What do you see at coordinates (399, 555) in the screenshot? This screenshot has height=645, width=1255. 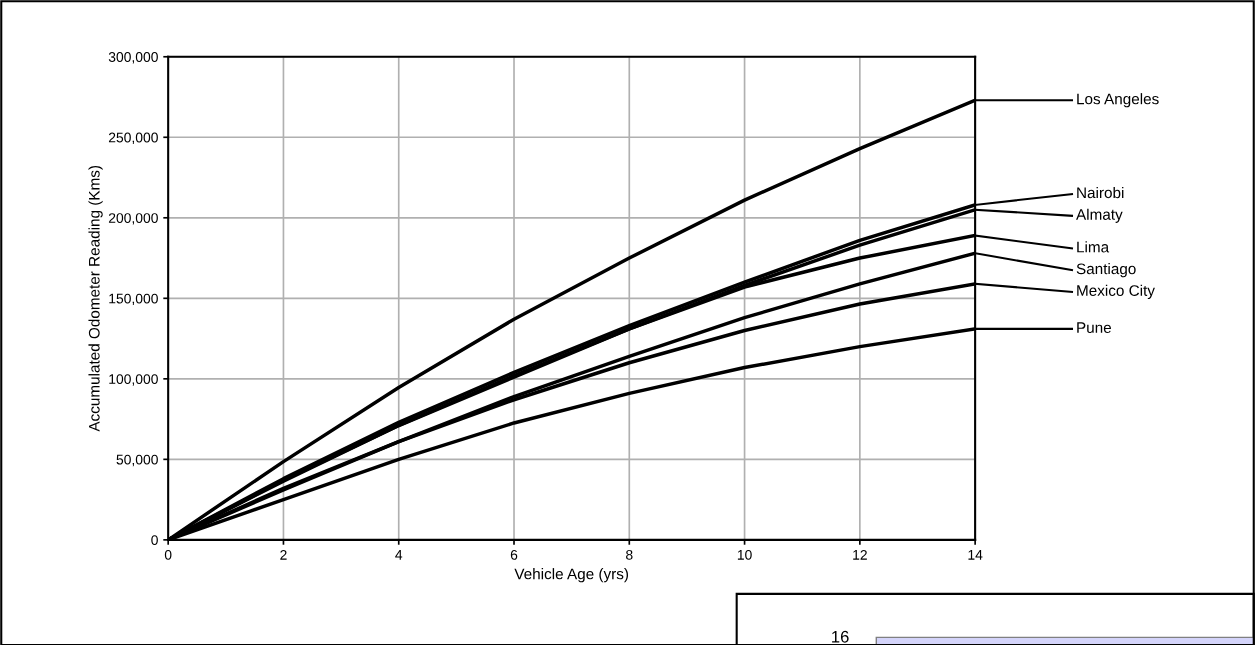 I see `x-tick-label: 4` at bounding box center [399, 555].